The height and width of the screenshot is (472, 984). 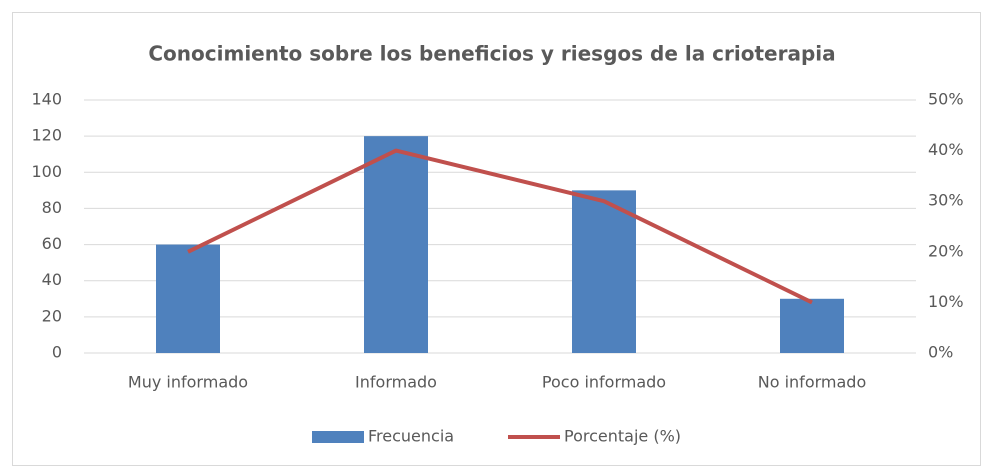 I want to click on y2-tick-label: 50%, so click(x=946, y=99).